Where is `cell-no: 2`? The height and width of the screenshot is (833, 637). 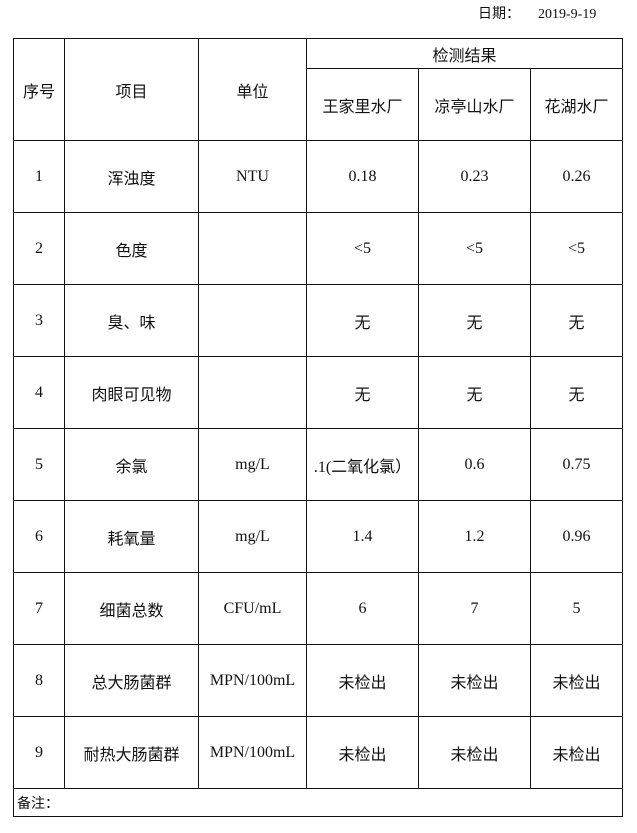 cell-no: 2 is located at coordinates (39, 248).